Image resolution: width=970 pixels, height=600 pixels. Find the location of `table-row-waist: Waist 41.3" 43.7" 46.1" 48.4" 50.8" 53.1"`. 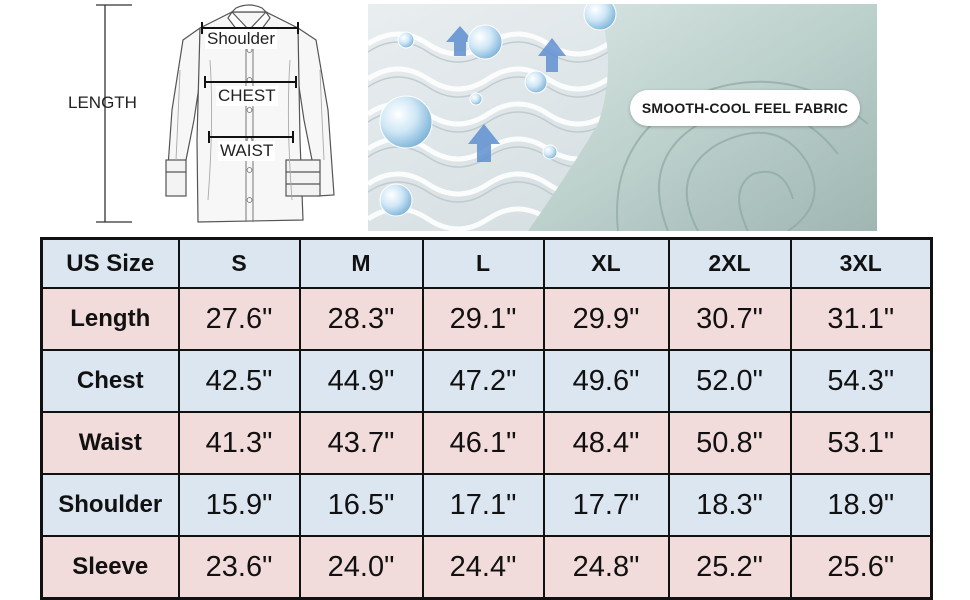

table-row-waist: Waist 41.3" 43.7" 46.1" 48.4" 50.8" 53.1" is located at coordinates (486, 443).